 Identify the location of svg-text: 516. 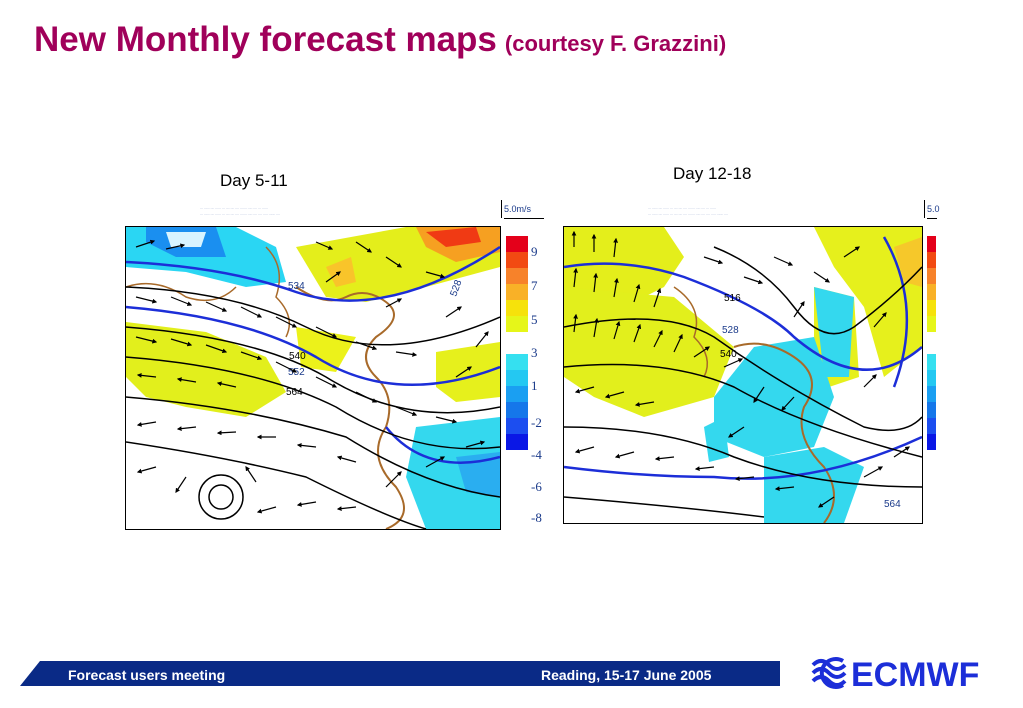
(732, 298).